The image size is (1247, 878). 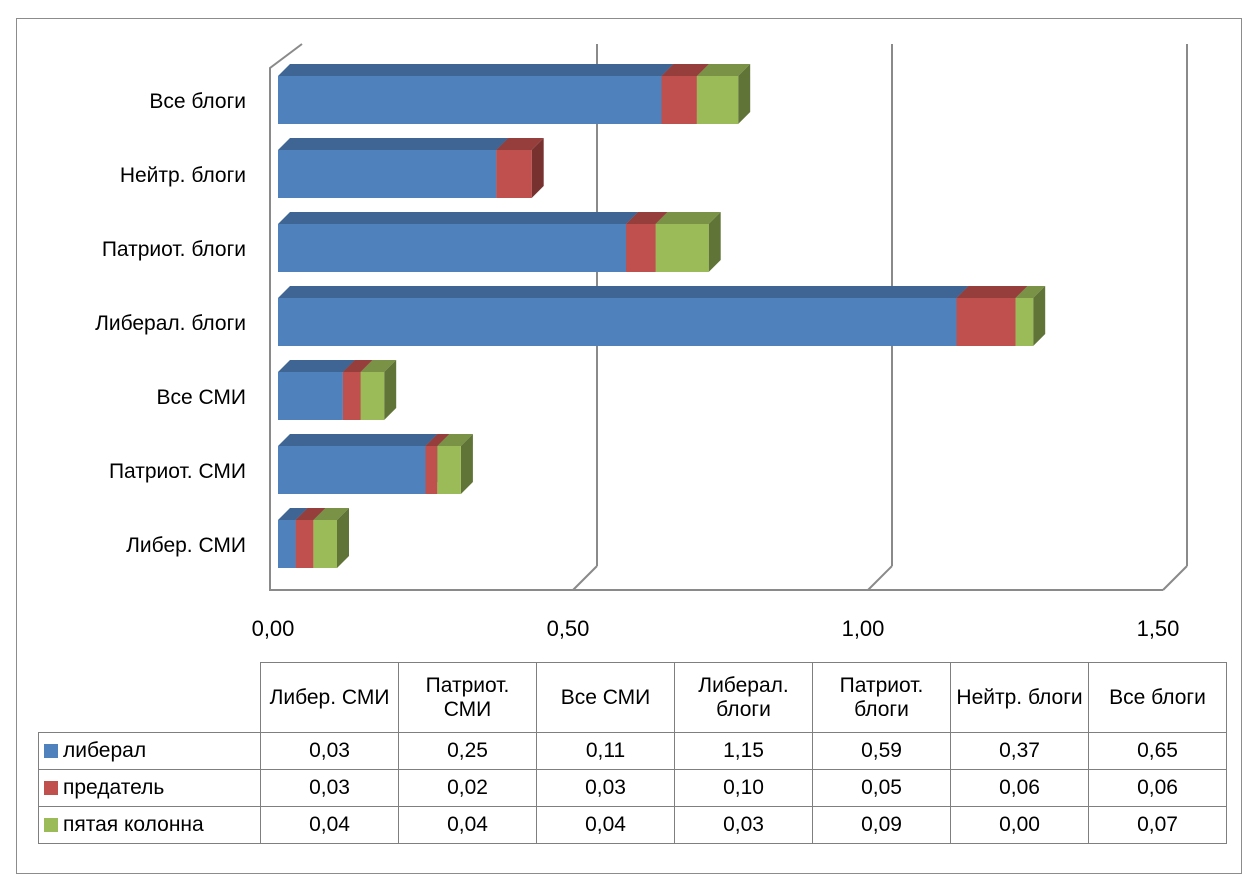 What do you see at coordinates (881, 697) in the screenshot?
I see `table-header-cell: Патриот. блоги` at bounding box center [881, 697].